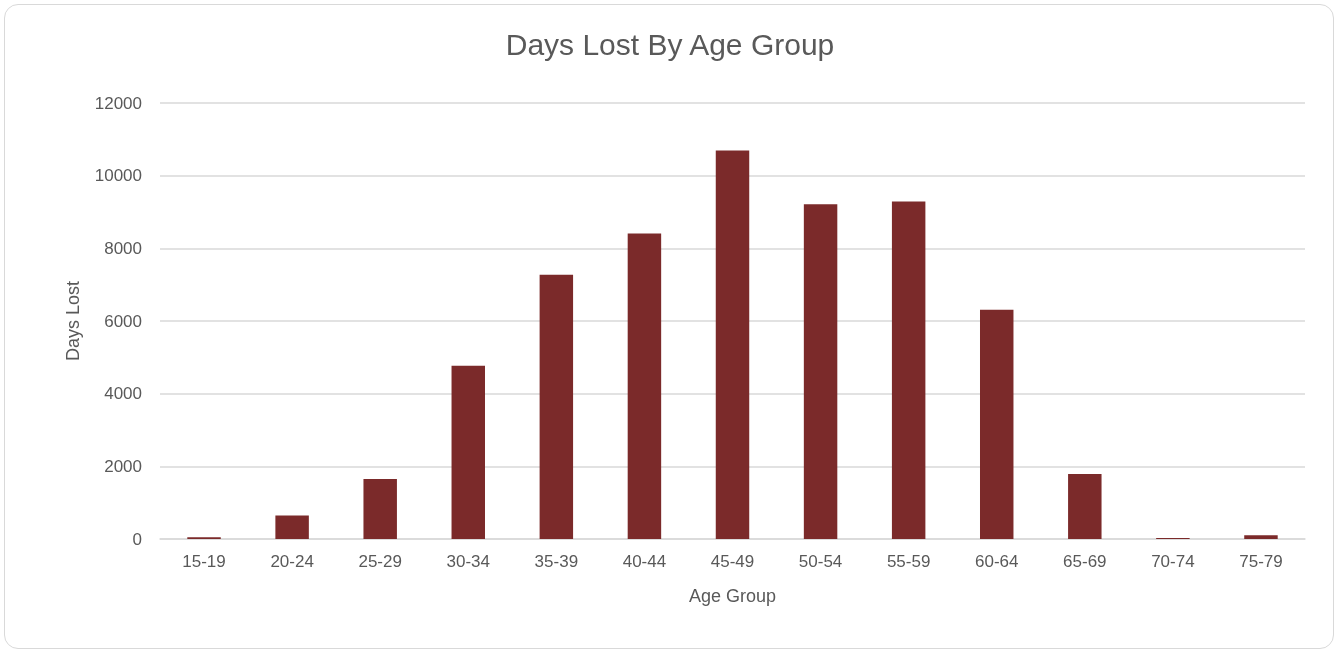  I want to click on y-tick-label: 4000, so click(123, 394).